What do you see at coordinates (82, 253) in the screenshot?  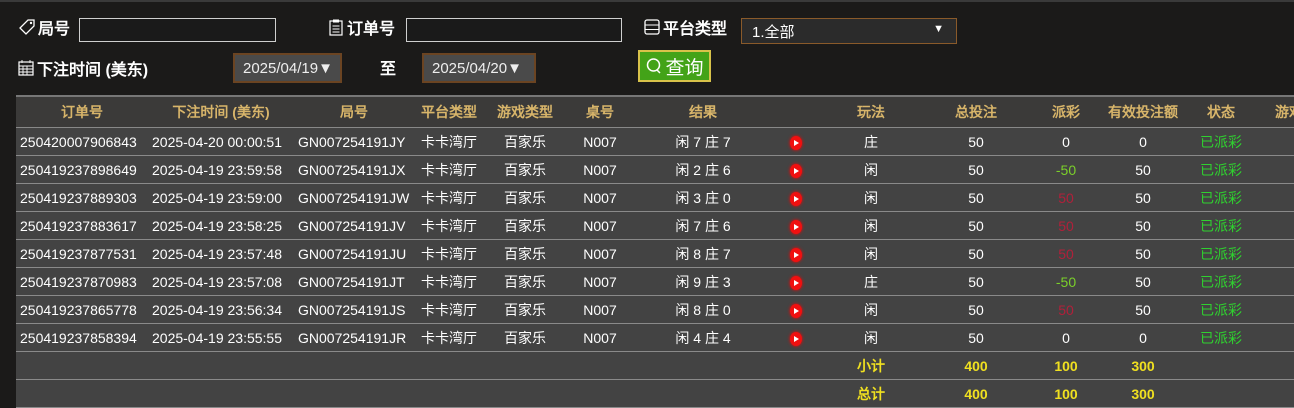 I see `order-id-cell: 250419237877531` at bounding box center [82, 253].